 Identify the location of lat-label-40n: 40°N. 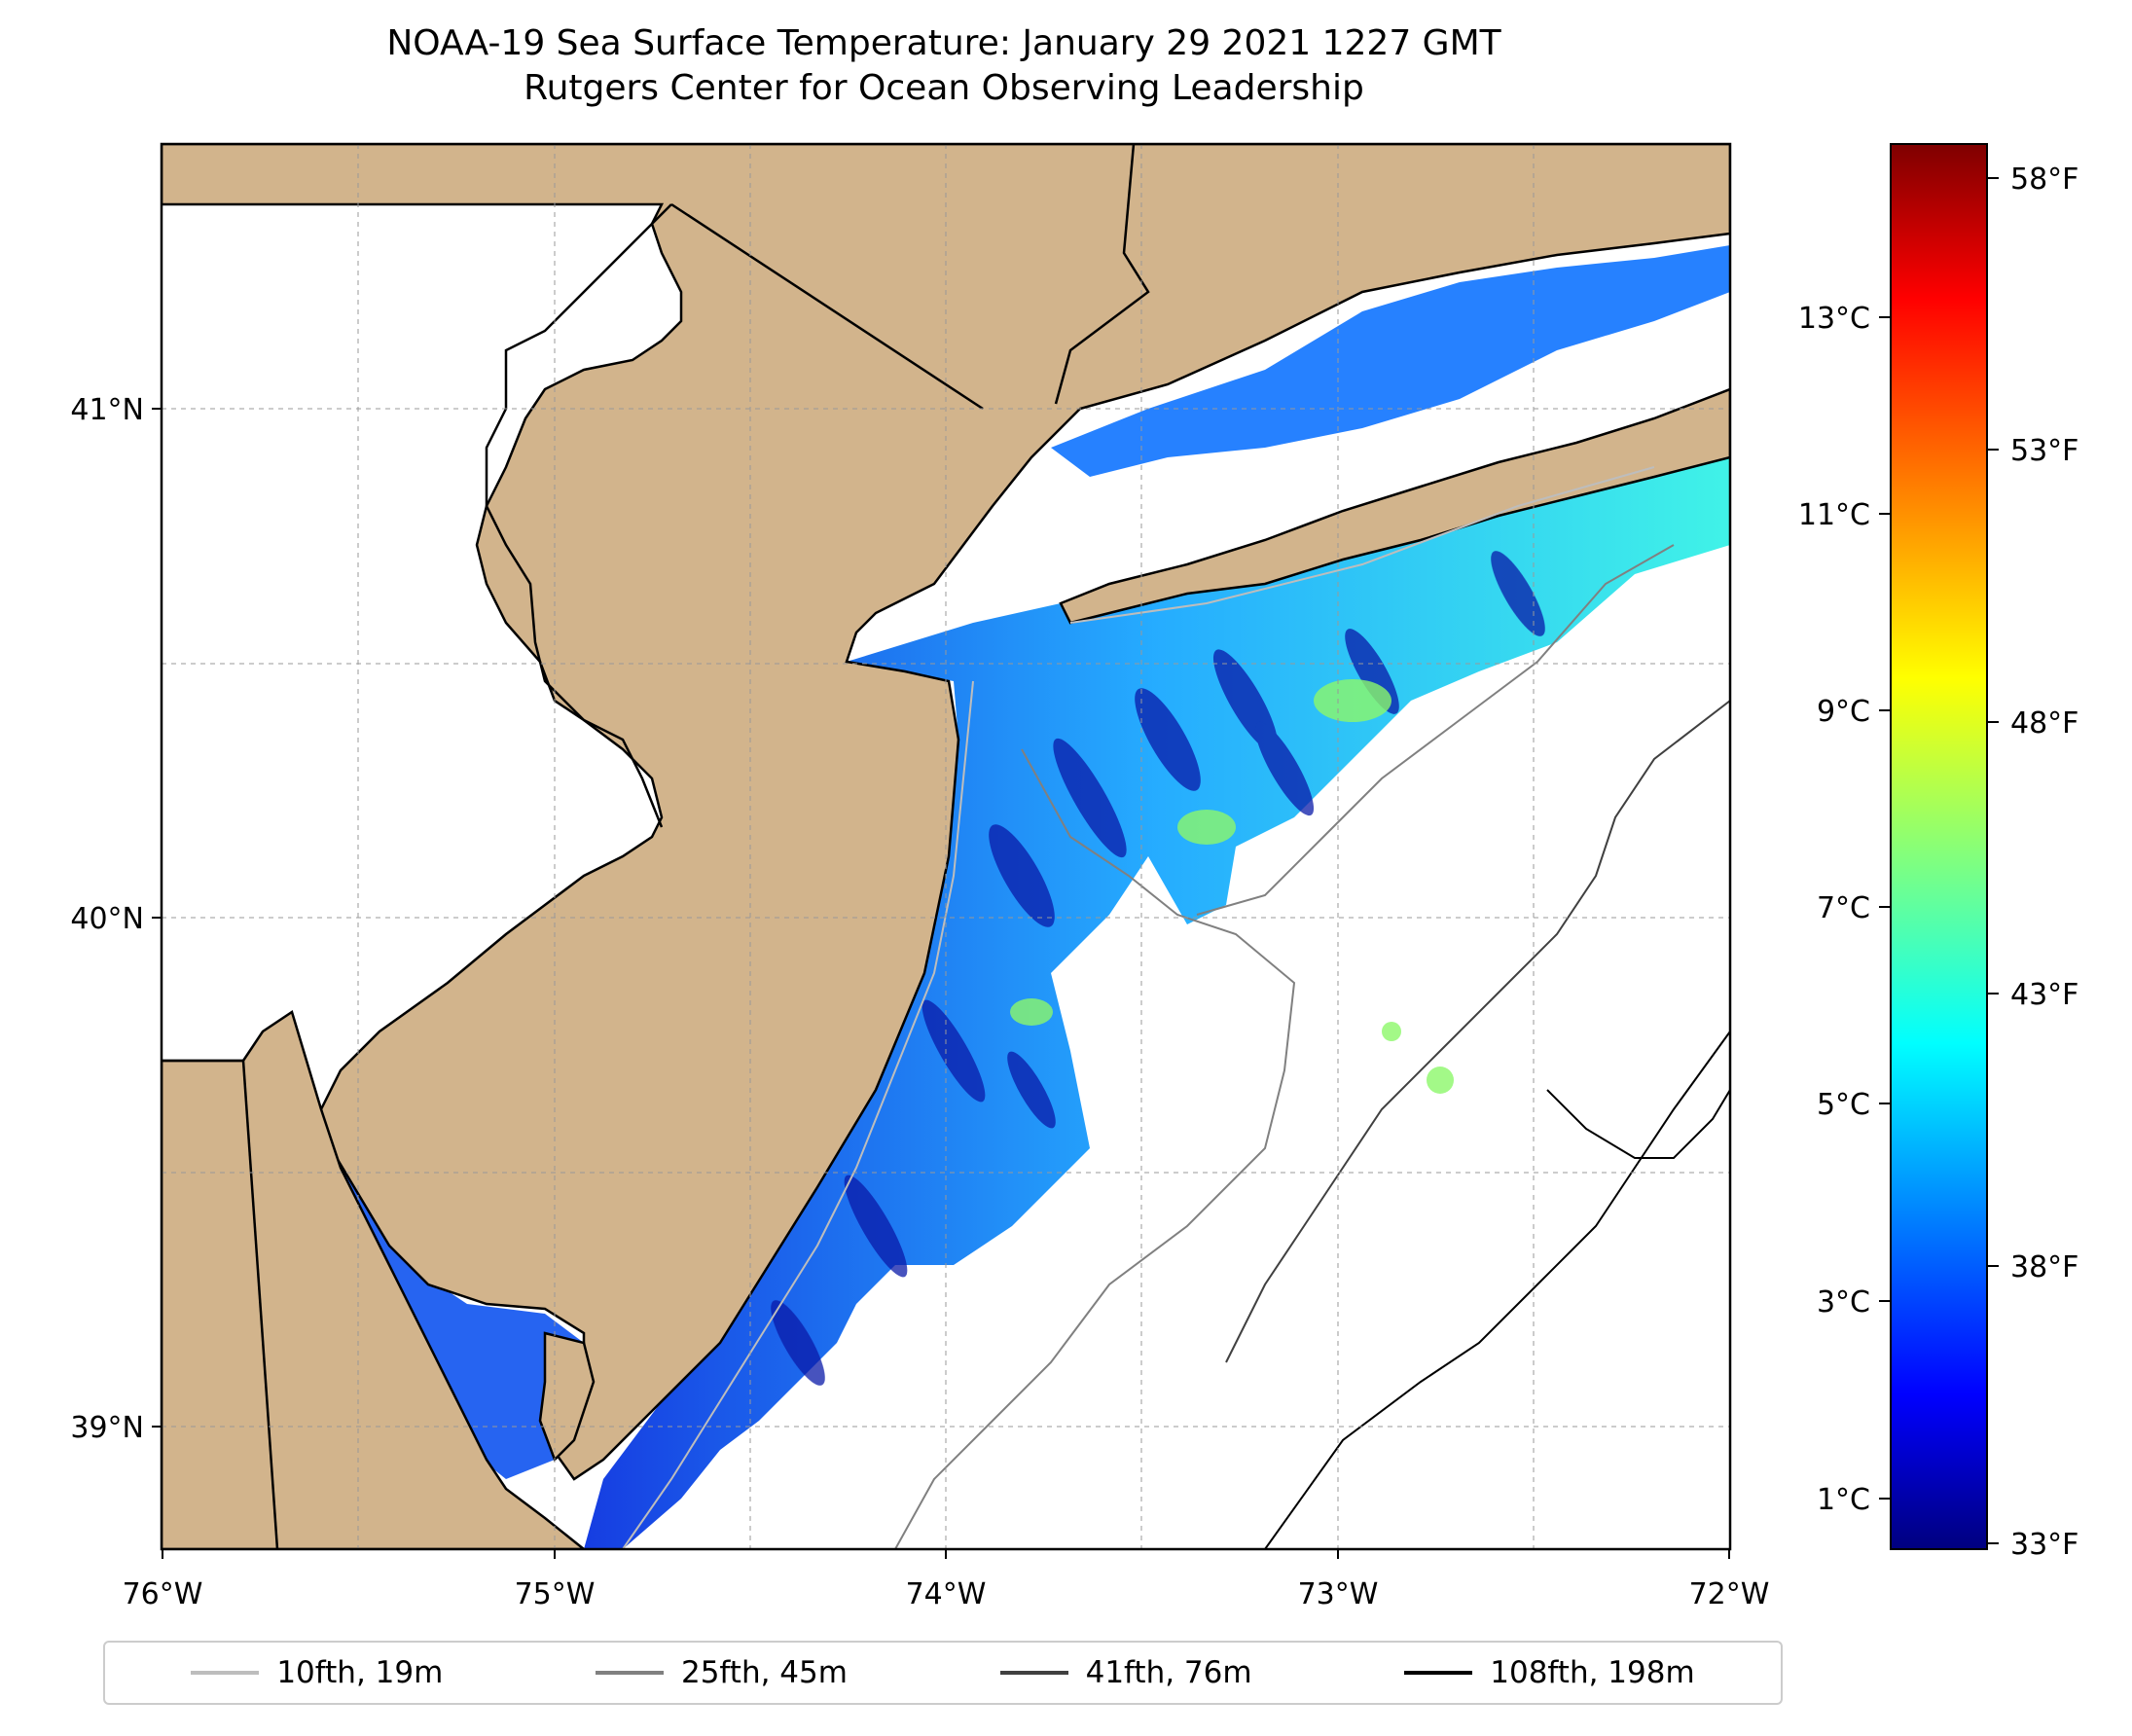
(107, 919).